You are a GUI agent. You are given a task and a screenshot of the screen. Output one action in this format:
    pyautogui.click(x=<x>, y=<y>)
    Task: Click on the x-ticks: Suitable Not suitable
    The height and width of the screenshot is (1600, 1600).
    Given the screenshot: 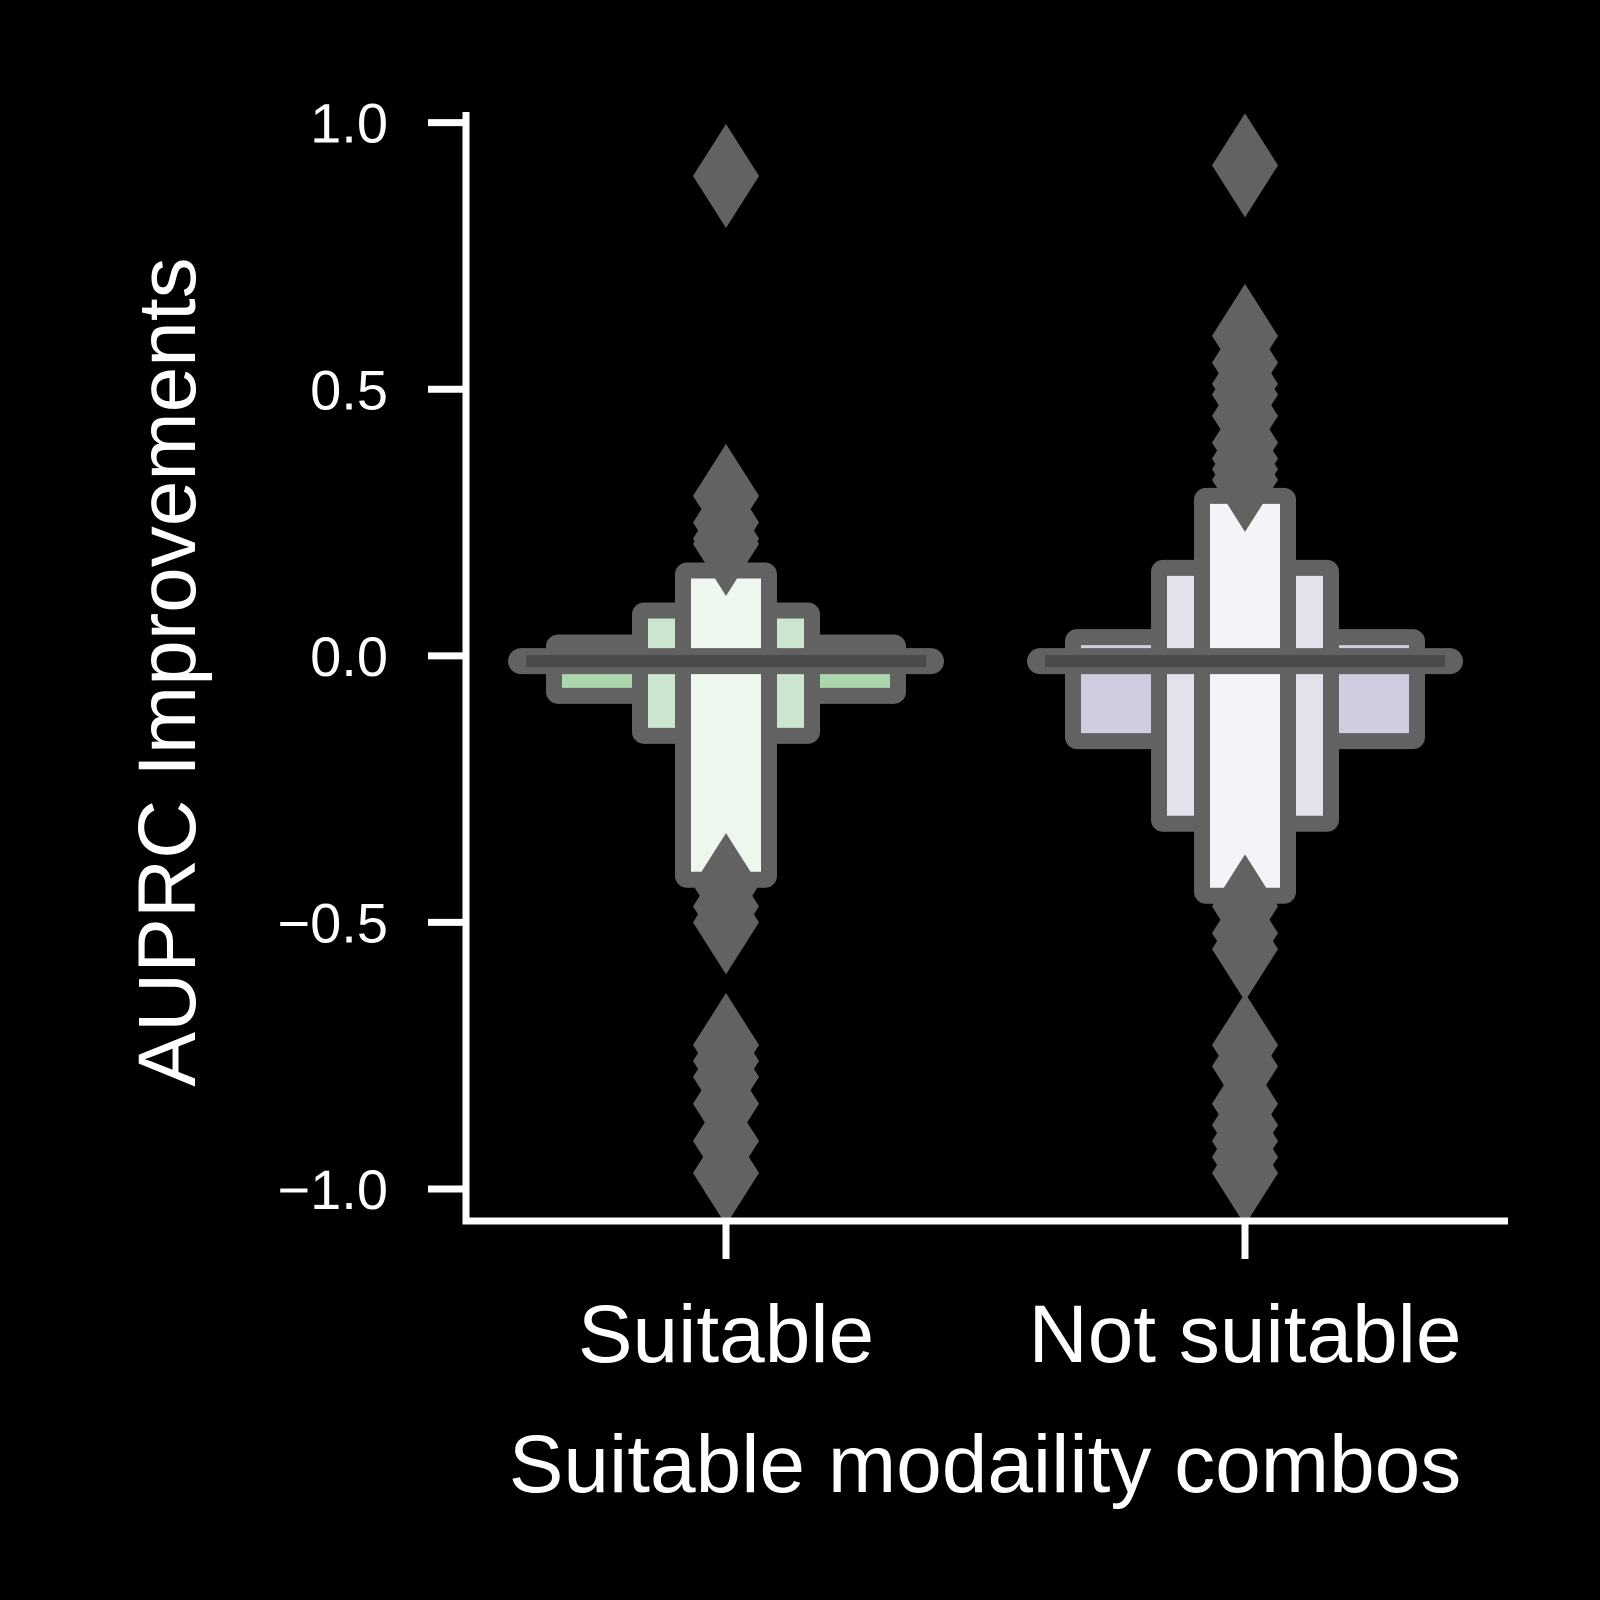 What is the action you would take?
    pyautogui.click(x=1020, y=1300)
    